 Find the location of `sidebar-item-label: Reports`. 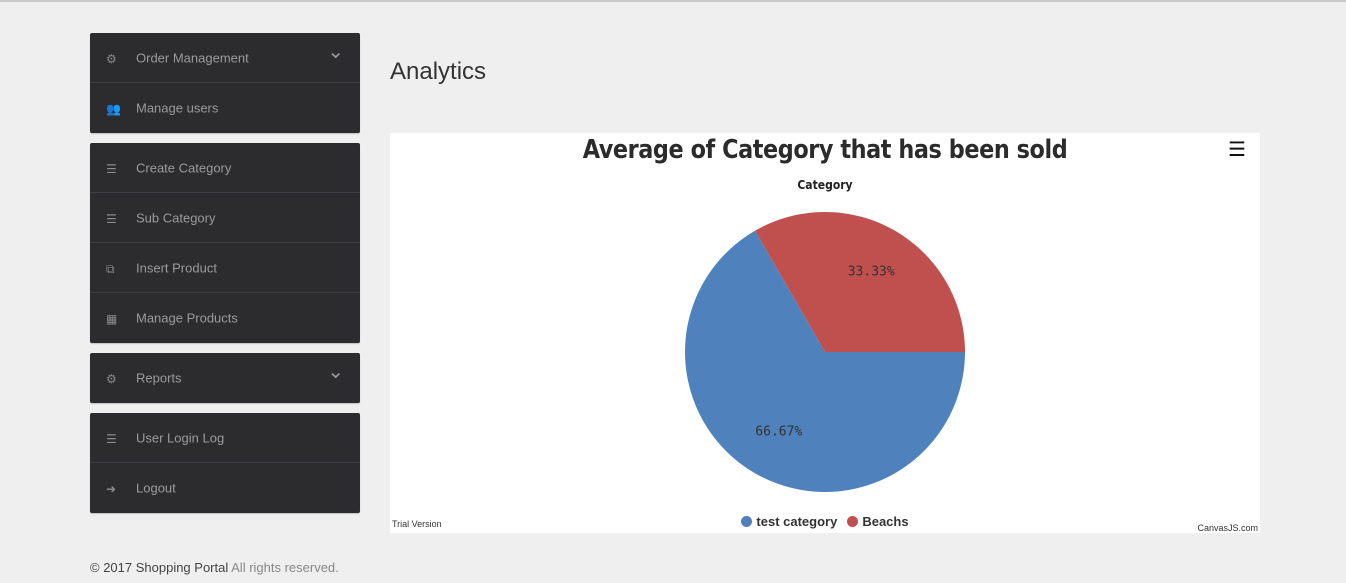

sidebar-item-label: Reports is located at coordinates (159, 378).